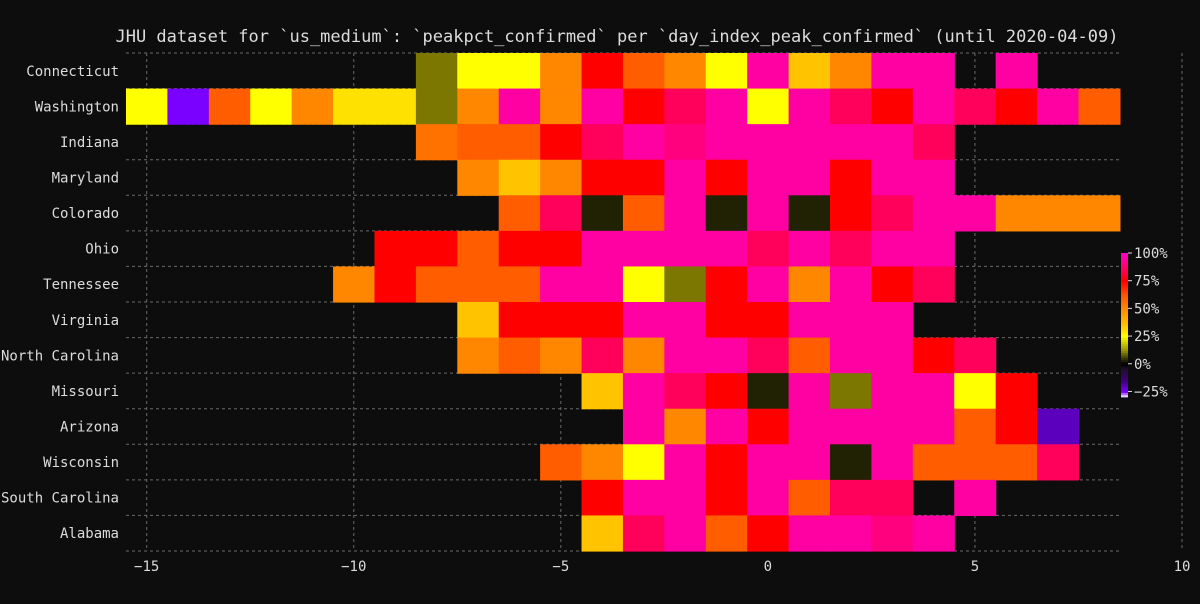 This screenshot has height=604, width=1200. I want to click on colorbar-tick-label: 50%, so click(1147, 309).